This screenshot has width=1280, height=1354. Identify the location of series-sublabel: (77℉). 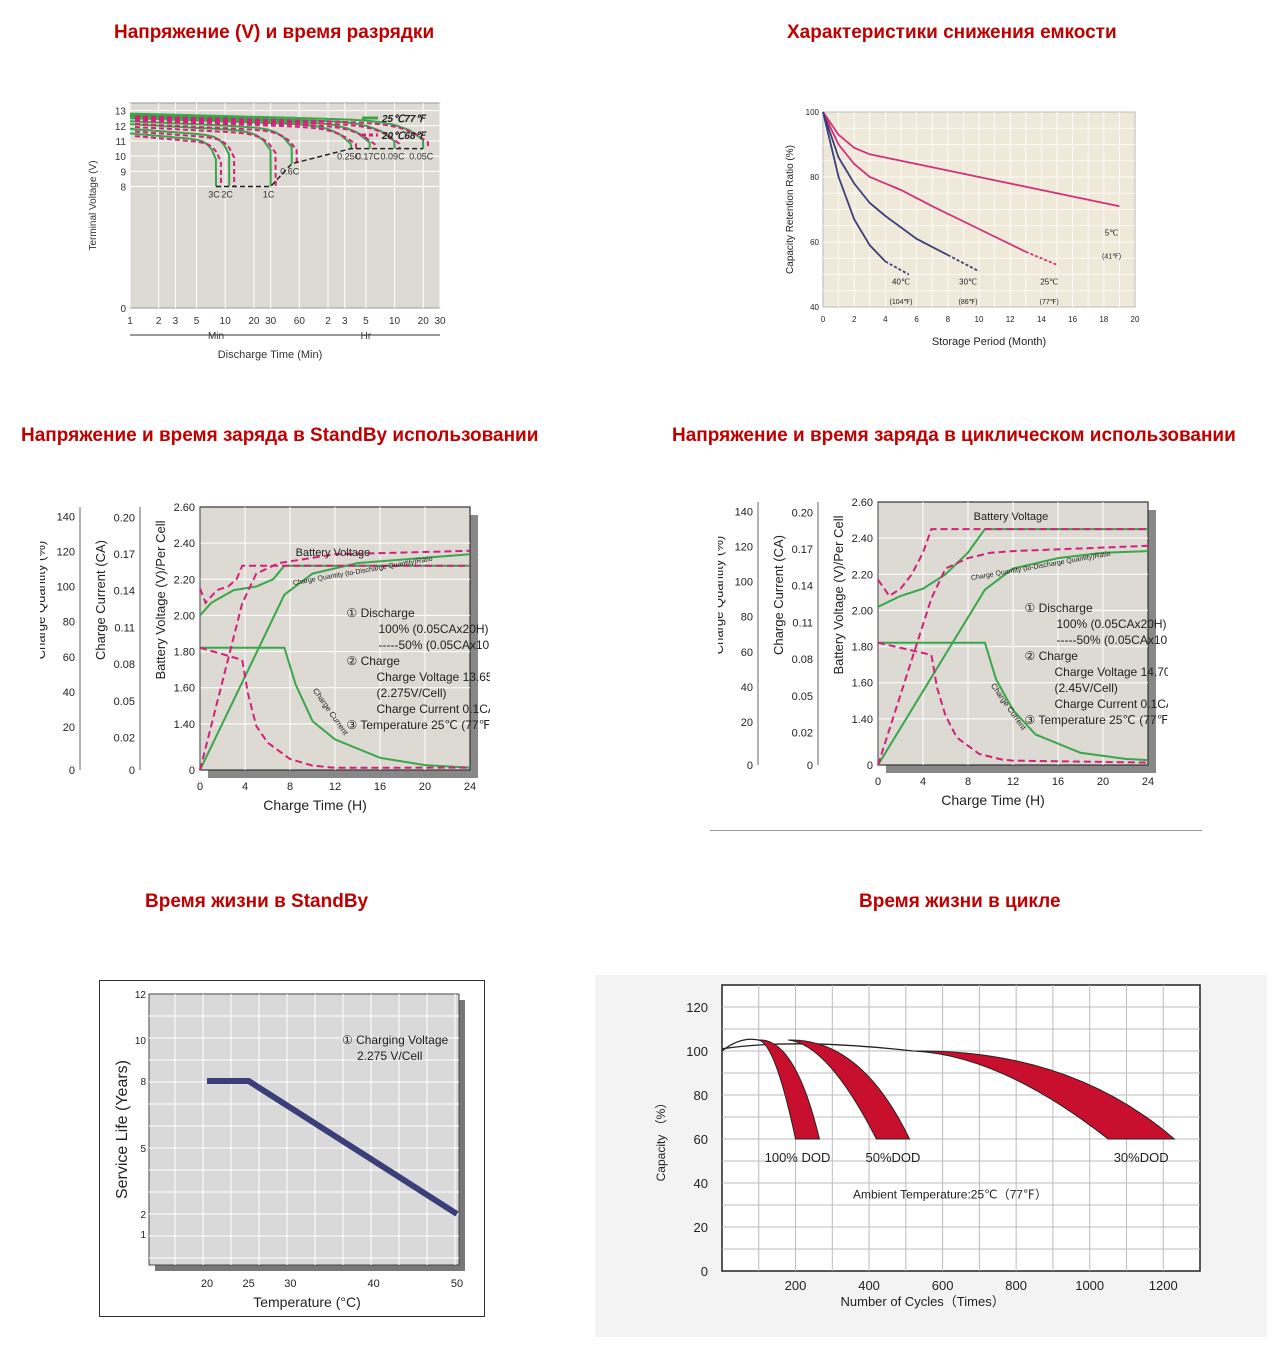
(1049, 302).